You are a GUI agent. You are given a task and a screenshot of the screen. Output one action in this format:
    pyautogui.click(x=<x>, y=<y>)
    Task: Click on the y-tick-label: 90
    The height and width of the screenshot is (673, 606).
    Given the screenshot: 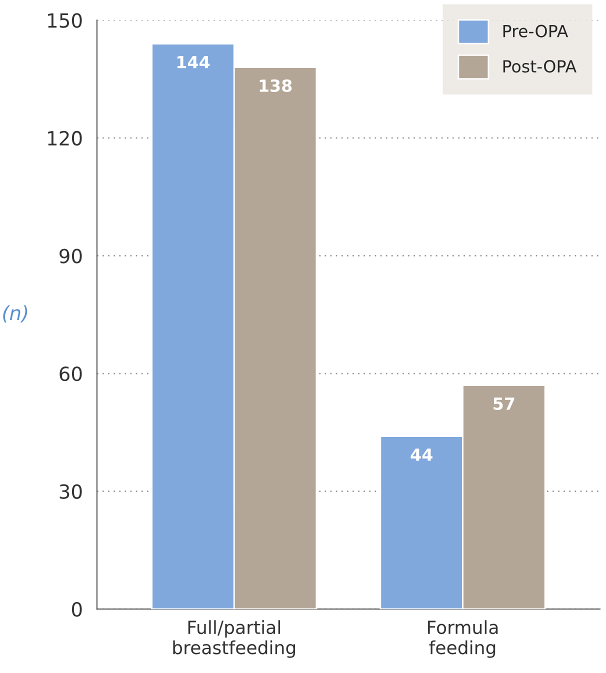 What is the action you would take?
    pyautogui.click(x=71, y=256)
    